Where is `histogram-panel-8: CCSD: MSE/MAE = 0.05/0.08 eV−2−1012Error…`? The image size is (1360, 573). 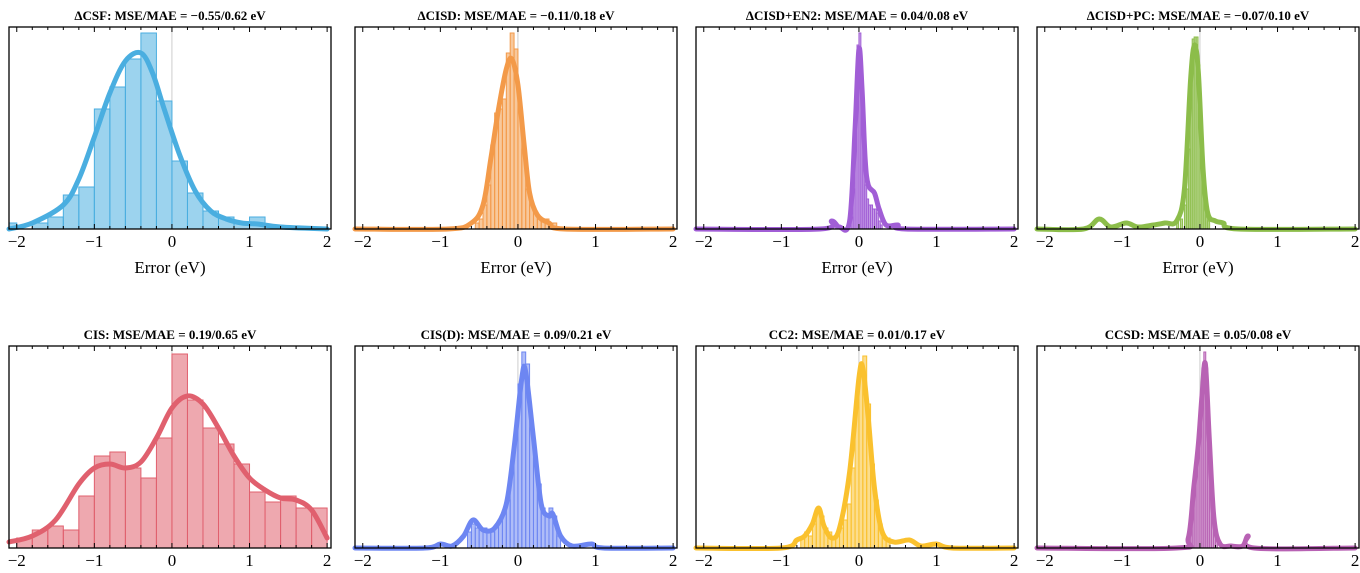 histogram-panel-8: CCSD: MSE/MAE = 0.05/0.08 eV−2−1012Error… is located at coordinates (1197, 448).